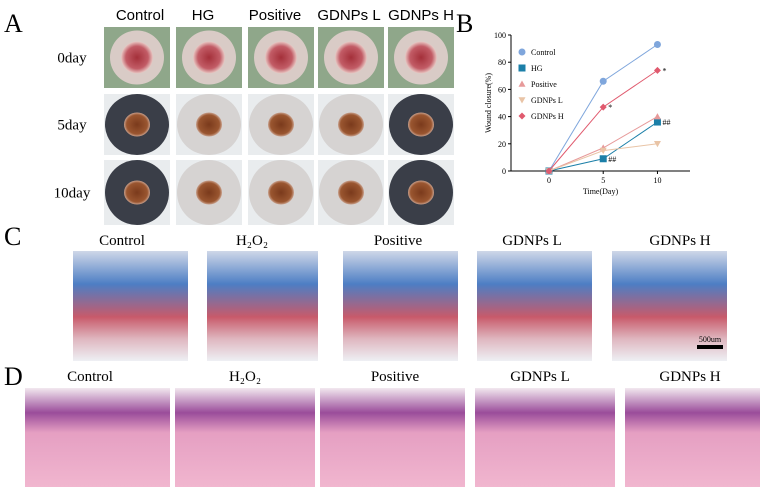 This screenshot has height=488, width=765. Describe the element at coordinates (601, 191) in the screenshot. I see `x-axis-label: Time(Day)` at that location.